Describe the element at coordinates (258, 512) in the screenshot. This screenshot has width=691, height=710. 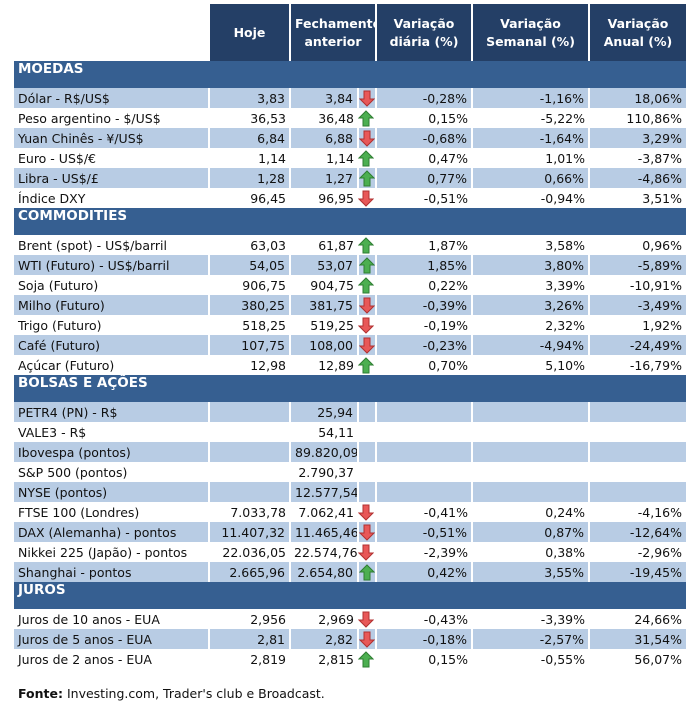
I see `cell-hoje: 7.033,78` at that location.